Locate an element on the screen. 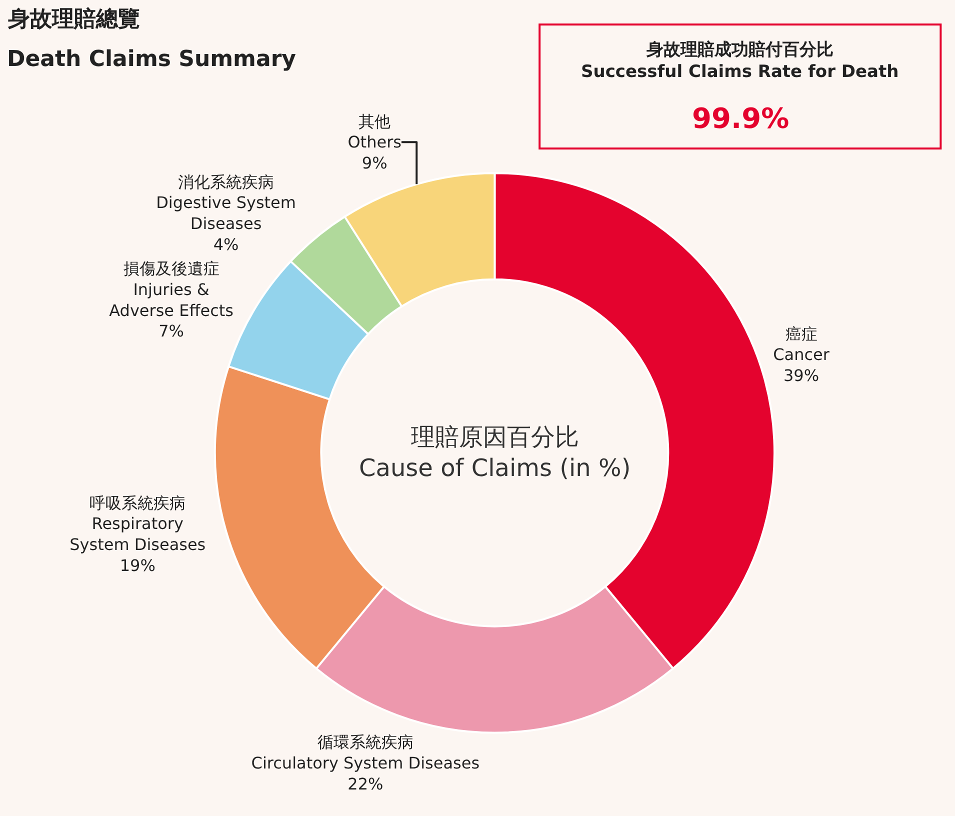 The height and width of the screenshot is (816, 955). data-label: 39% is located at coordinates (802, 375).